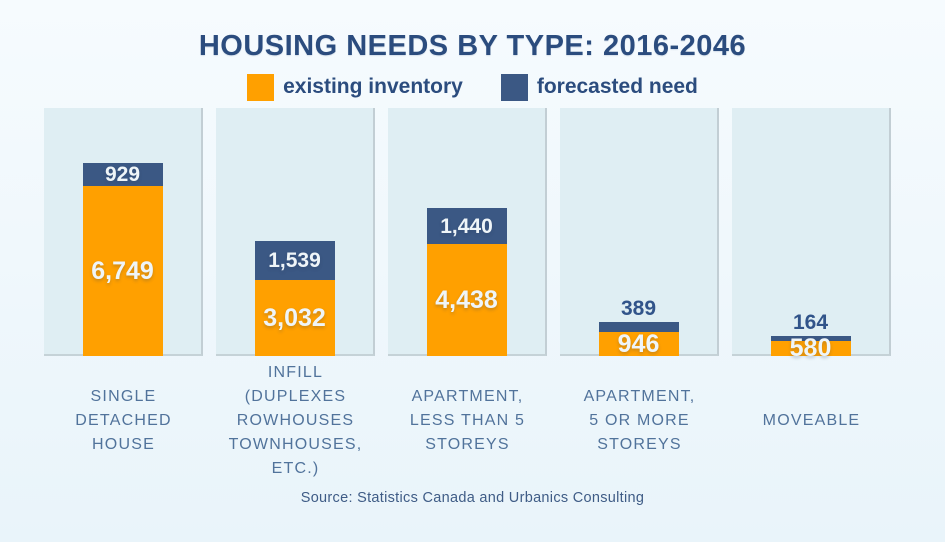 The width and height of the screenshot is (945, 542). Describe the element at coordinates (295, 232) in the screenshot. I see `chart-panel: 1,539 3,032` at that location.